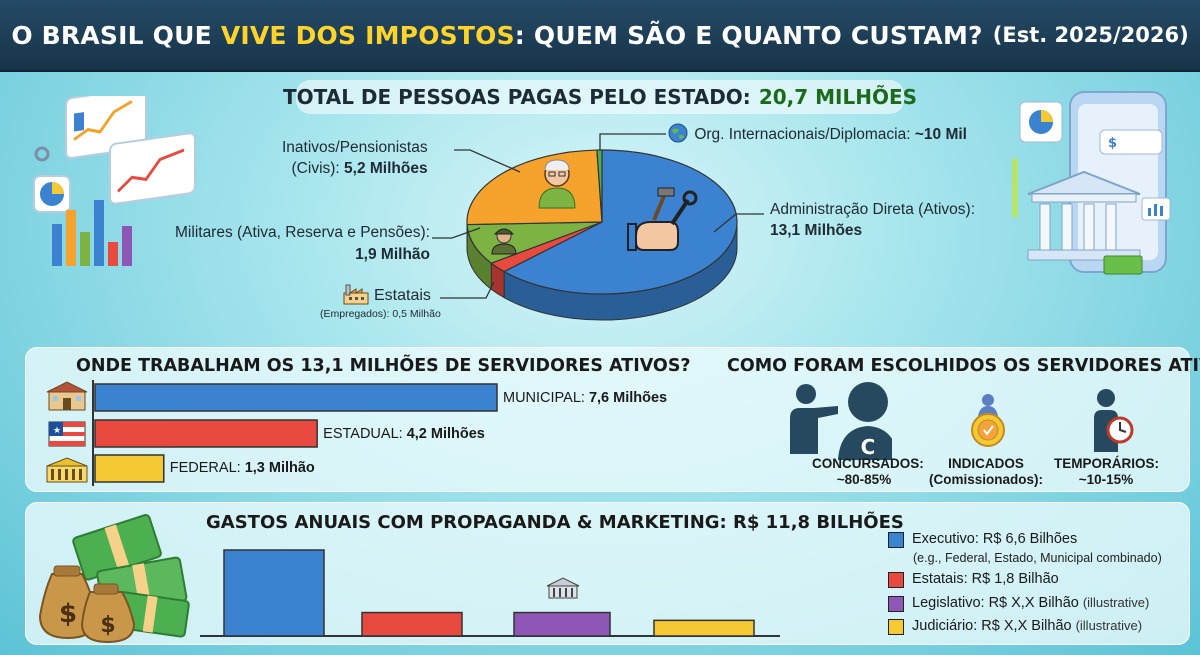 This screenshot has width=1200, height=655. Describe the element at coordinates (380, 314) in the screenshot. I see `callout-estatais-sub: (Empregados): 0,5 Milhão` at that location.